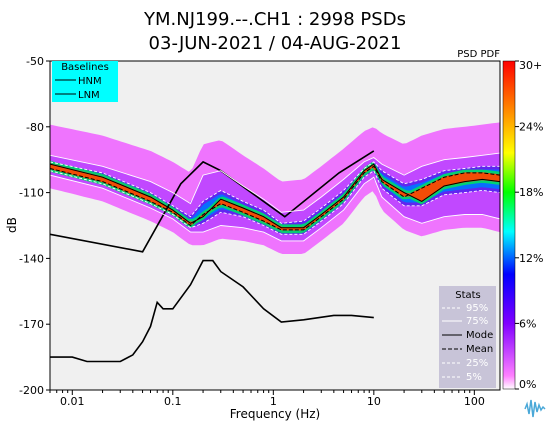 The width and height of the screenshot is (550, 425). What do you see at coordinates (477, 363) in the screenshot?
I see `stats-entry-25: 25%` at bounding box center [477, 363].